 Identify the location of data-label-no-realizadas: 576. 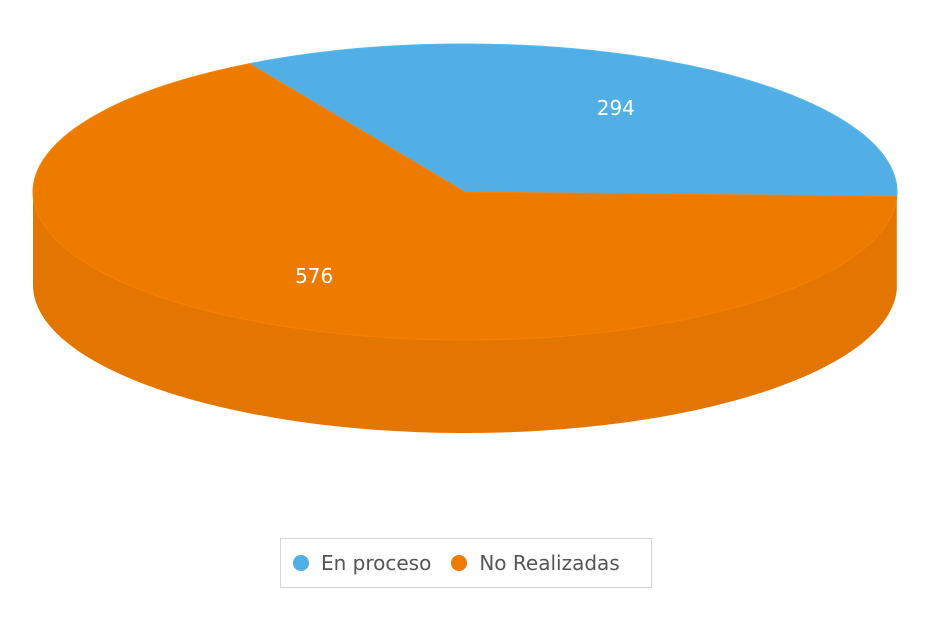
(314, 276).